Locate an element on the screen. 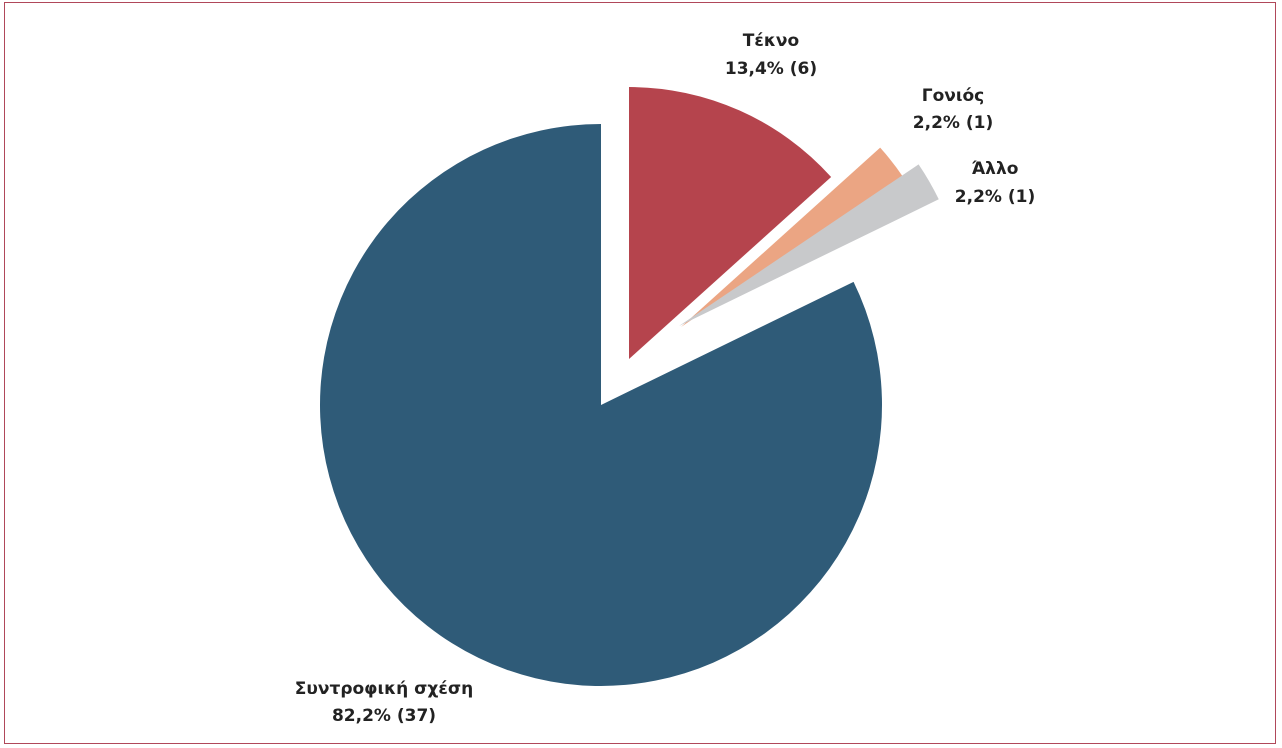 The image size is (1282, 748). slice-label-name: Άλλο is located at coordinates (995, 169).